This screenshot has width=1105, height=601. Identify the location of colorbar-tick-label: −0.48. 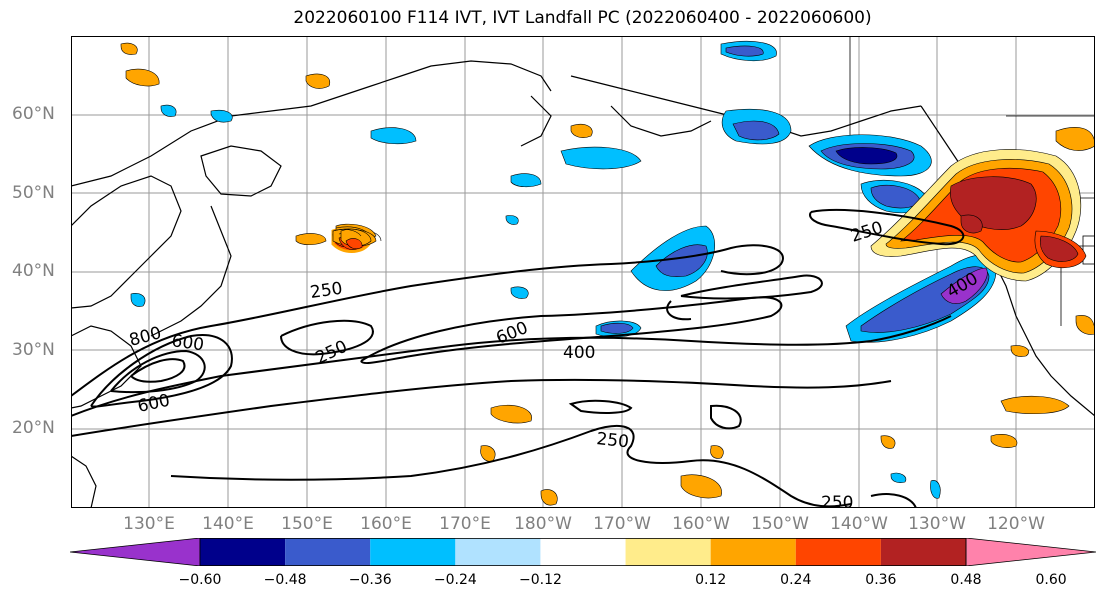
(285, 580).